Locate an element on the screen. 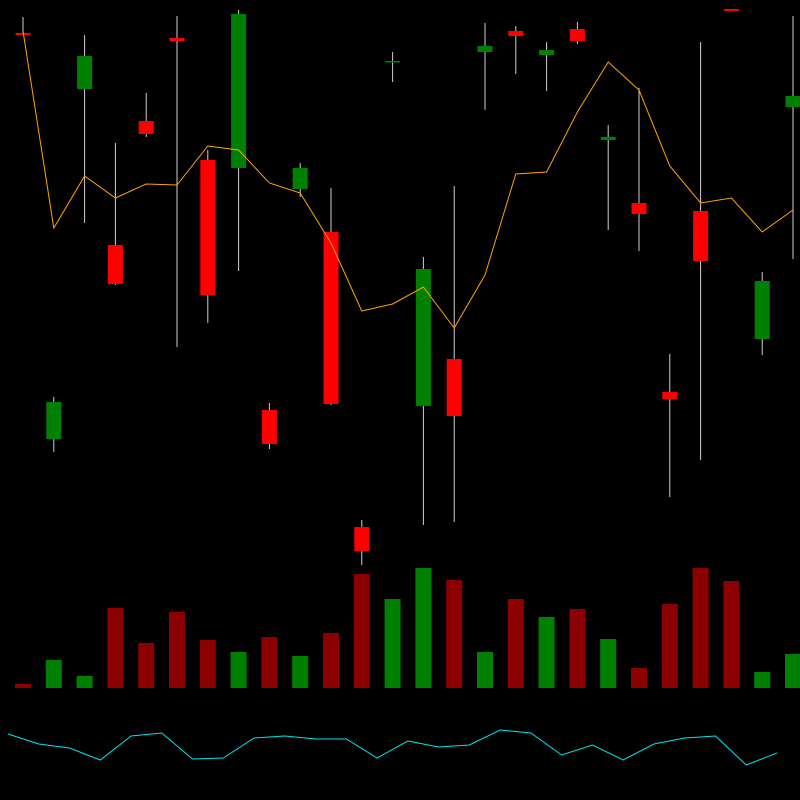 The width and height of the screenshot is (800, 800). indicator-line is located at coordinates (392, 747).